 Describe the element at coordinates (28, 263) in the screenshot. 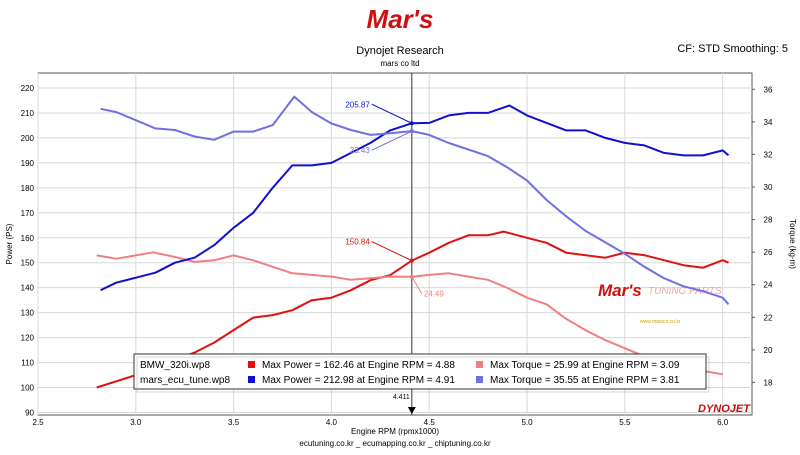

I see `y-left-tick-label: 150` at that location.